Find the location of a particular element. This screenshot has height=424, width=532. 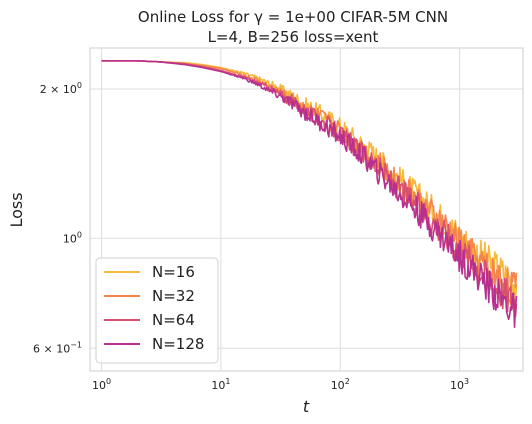

legend-label: N=32 is located at coordinates (173, 296).